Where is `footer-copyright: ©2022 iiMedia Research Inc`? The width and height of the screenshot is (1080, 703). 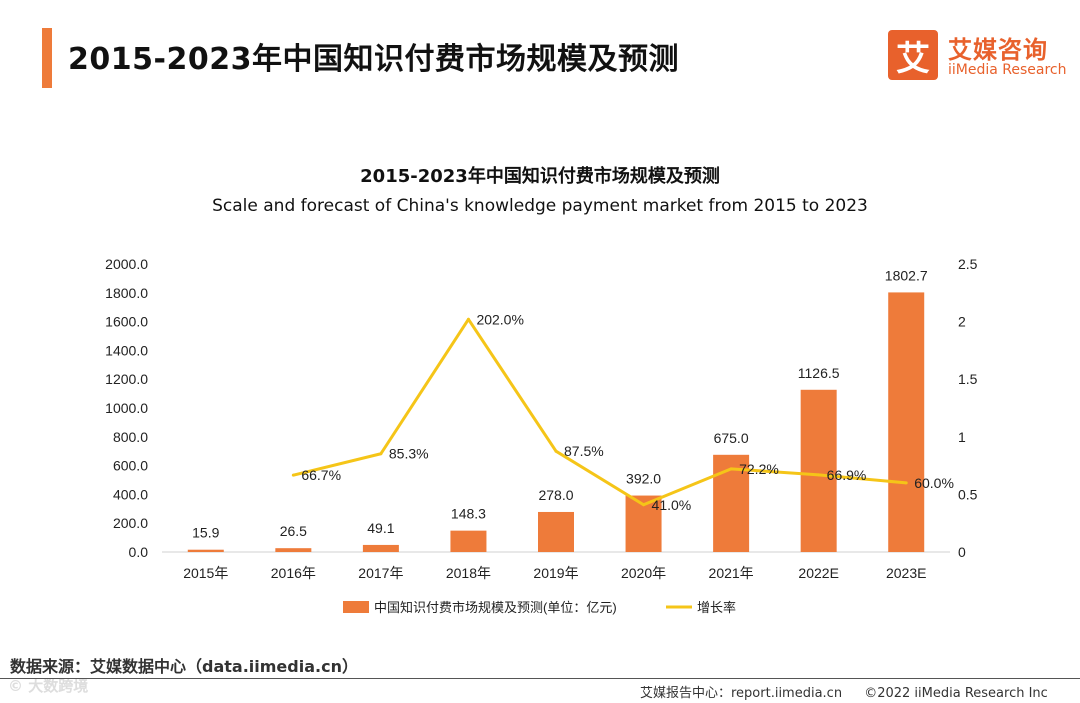 footer-copyright: ©2022 iiMedia Research Inc is located at coordinates (956, 693).